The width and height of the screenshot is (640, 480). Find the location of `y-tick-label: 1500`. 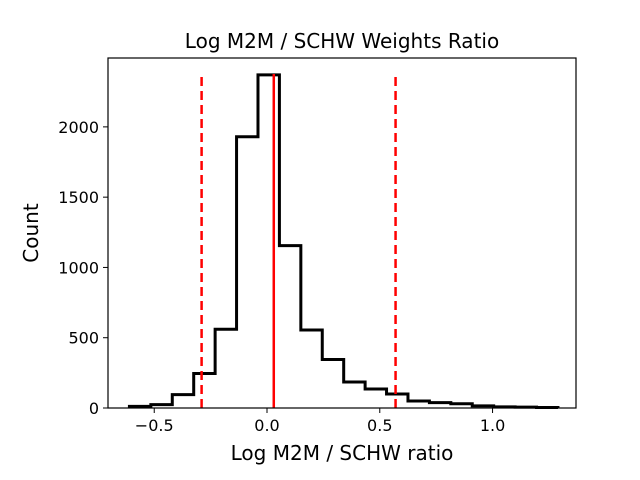

y-tick-label: 1500 is located at coordinates (78, 197).